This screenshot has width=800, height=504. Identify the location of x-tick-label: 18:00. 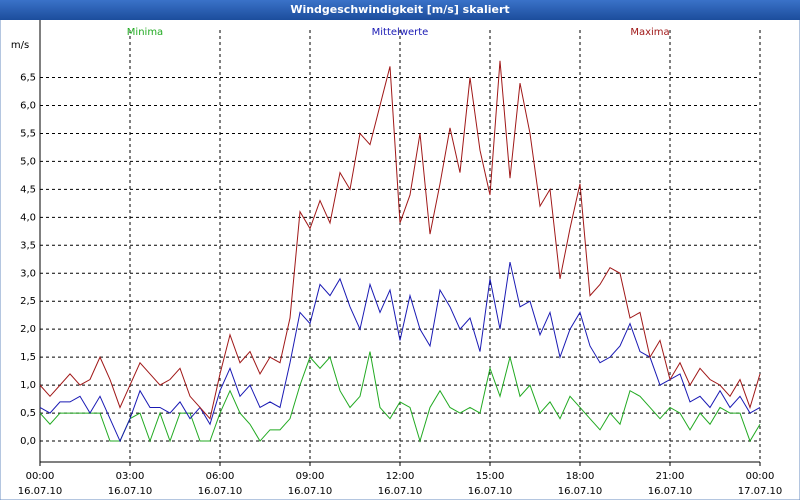
(580, 476).